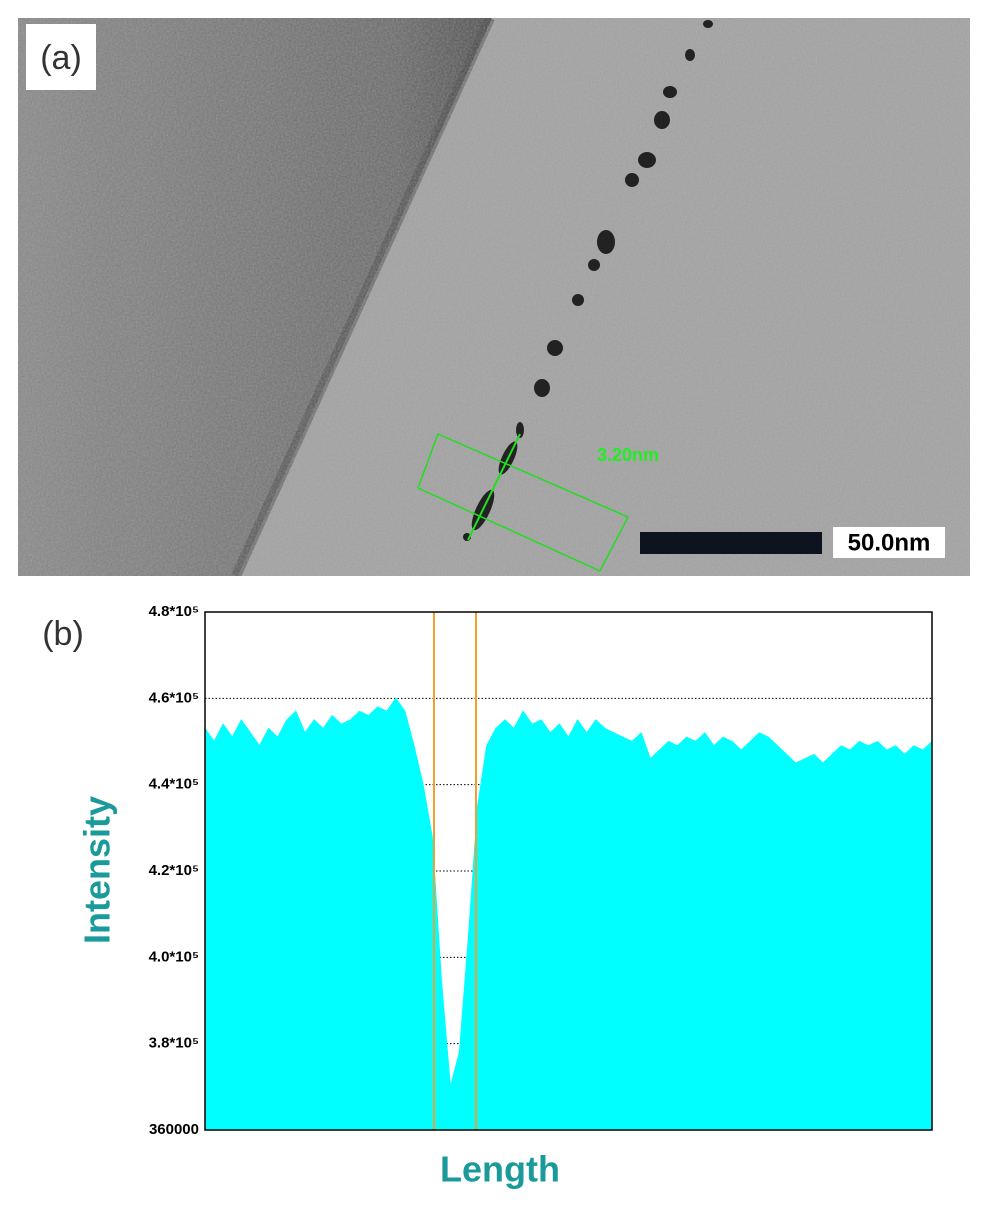 Image resolution: width=988 pixels, height=1205 pixels. What do you see at coordinates (63, 634) in the screenshot?
I see `panel-label: (b)` at bounding box center [63, 634].